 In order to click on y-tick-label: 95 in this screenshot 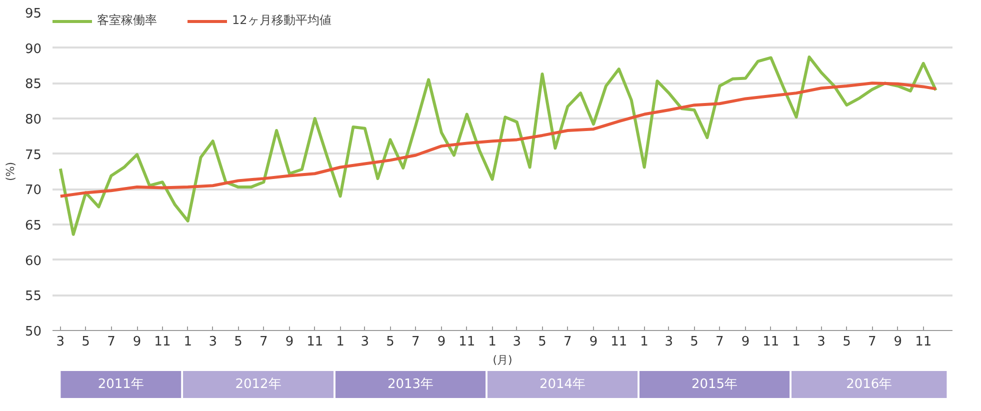, I will do `click(33, 14)`.